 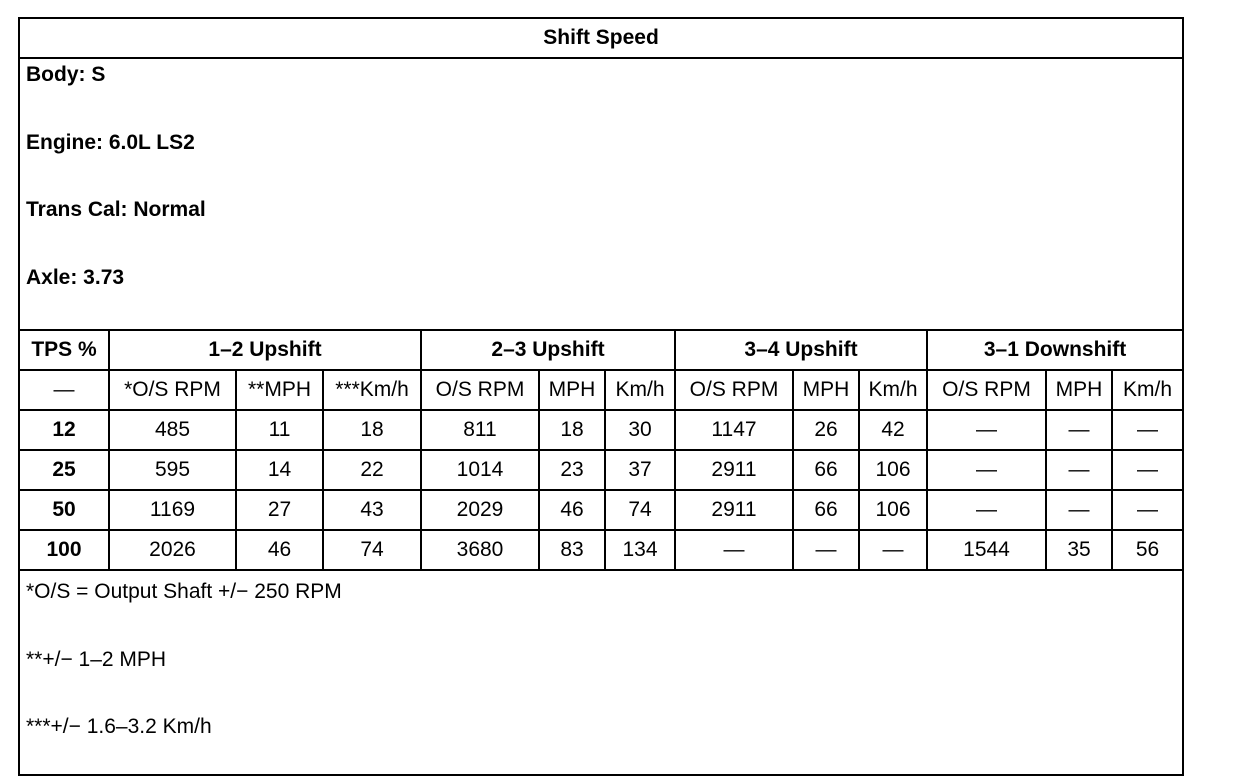 What do you see at coordinates (734, 430) in the screenshot?
I see `value-cell: 1147` at bounding box center [734, 430].